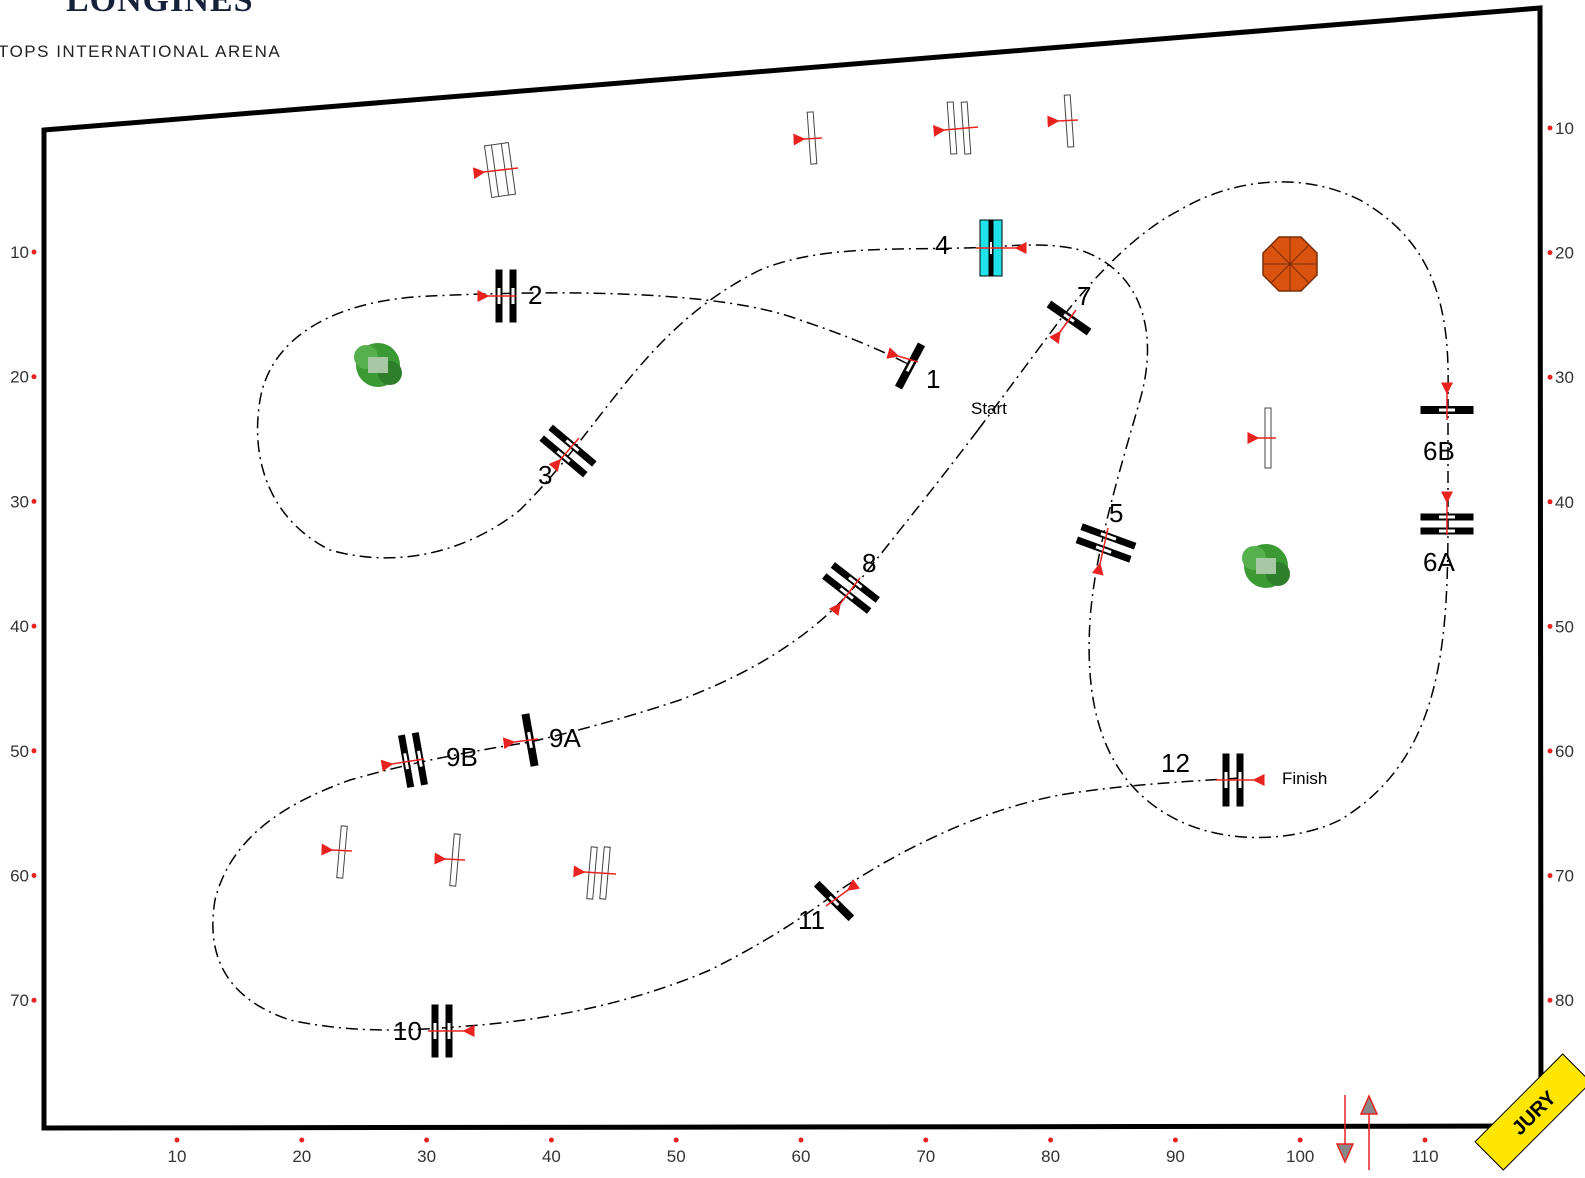 Image resolution: width=1585 pixels, height=1178 pixels. I want to click on obstacle-label-6b: 6B, so click(1439, 451).